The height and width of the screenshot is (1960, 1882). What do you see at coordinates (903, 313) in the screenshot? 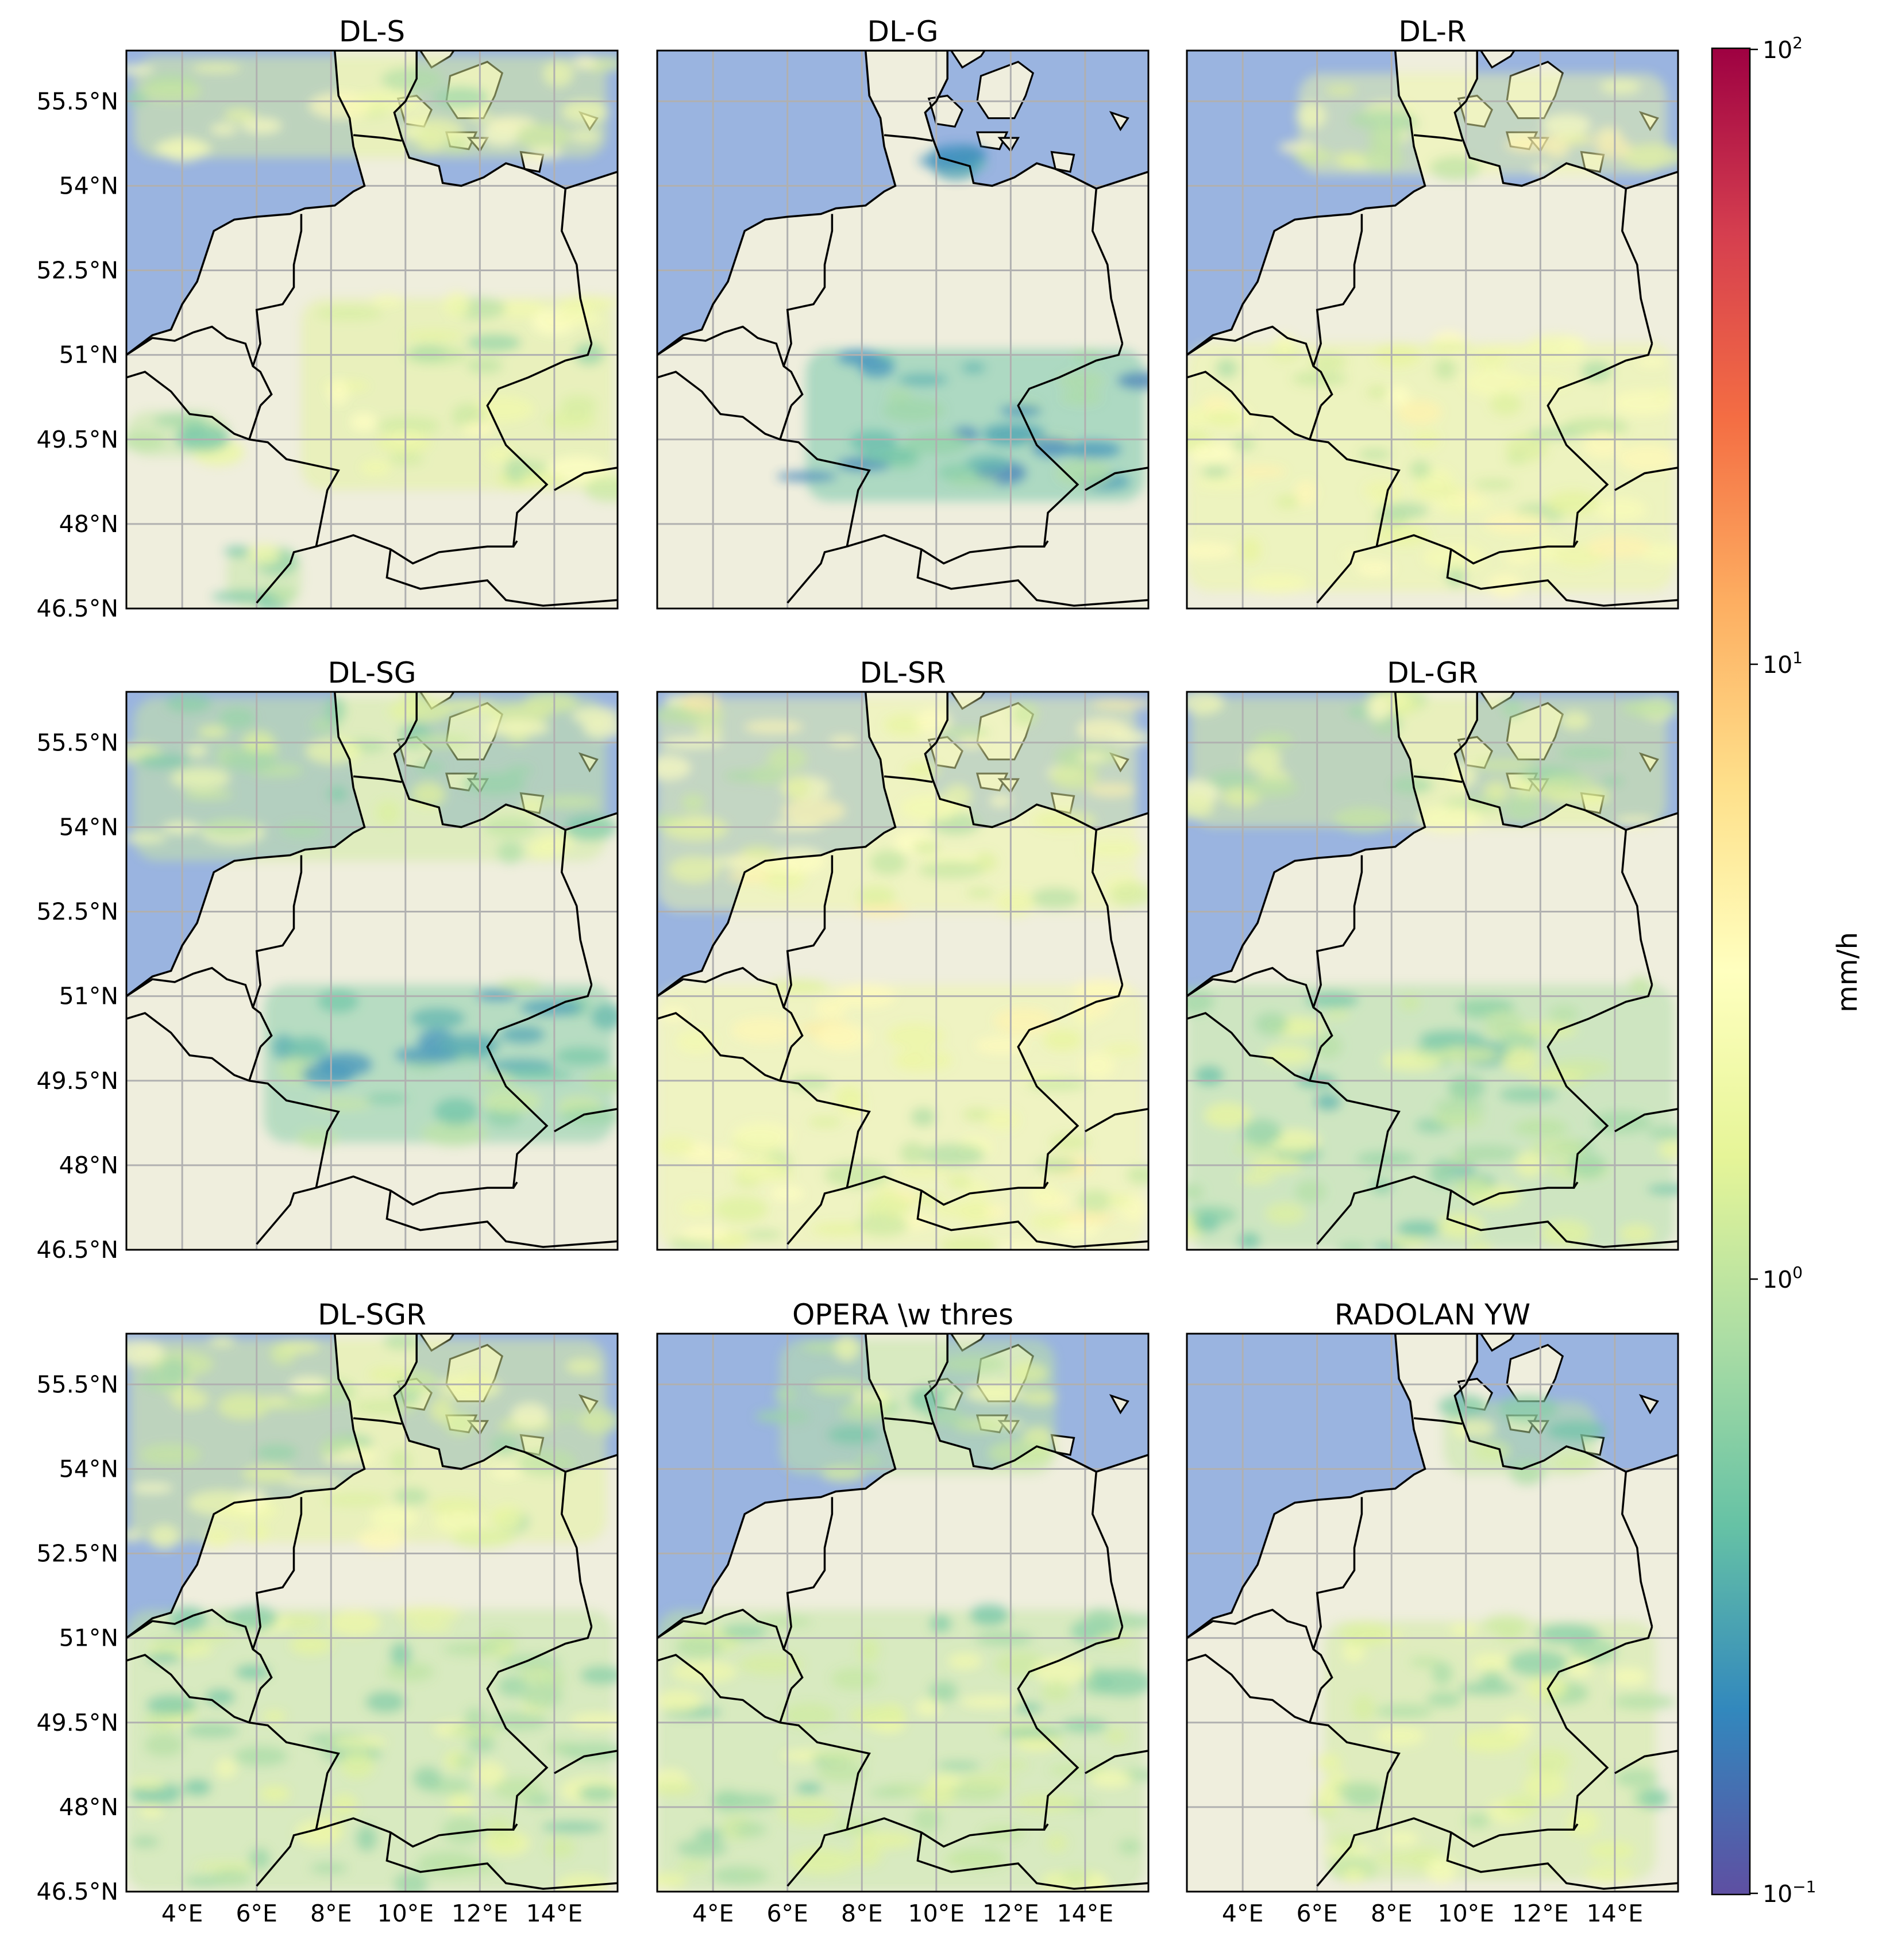
I see `map-panel: DL-G` at bounding box center [903, 313].